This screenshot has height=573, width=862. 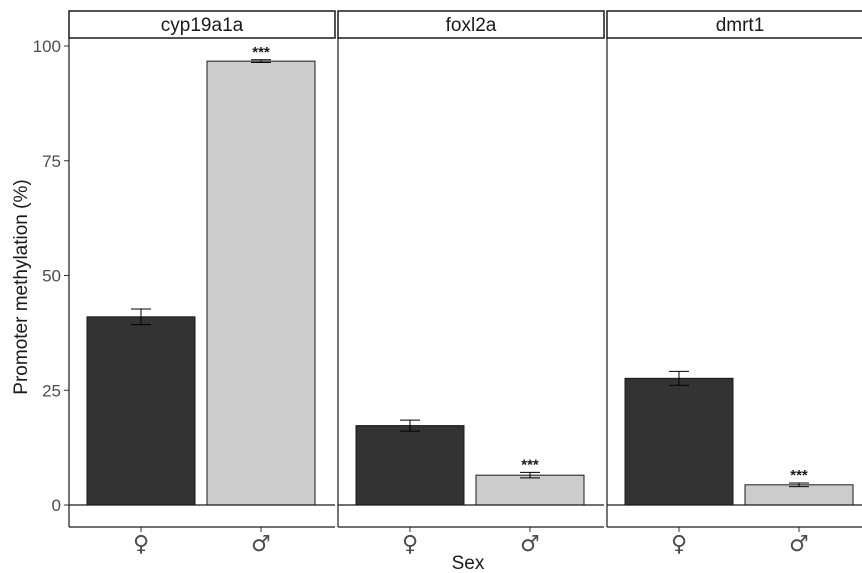 I want to click on facet-strip-label: cyp19a1a, so click(x=202, y=25).